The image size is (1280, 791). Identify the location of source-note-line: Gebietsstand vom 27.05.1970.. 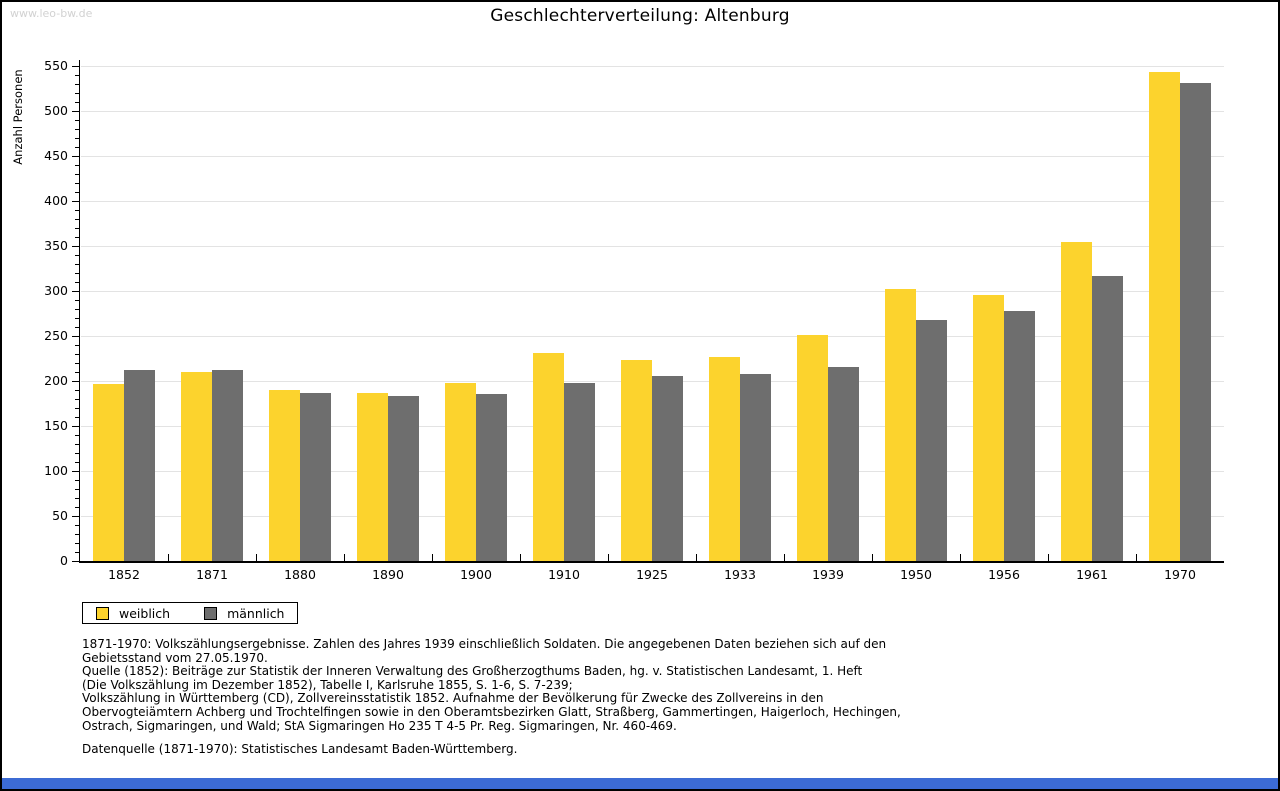
(175, 657).